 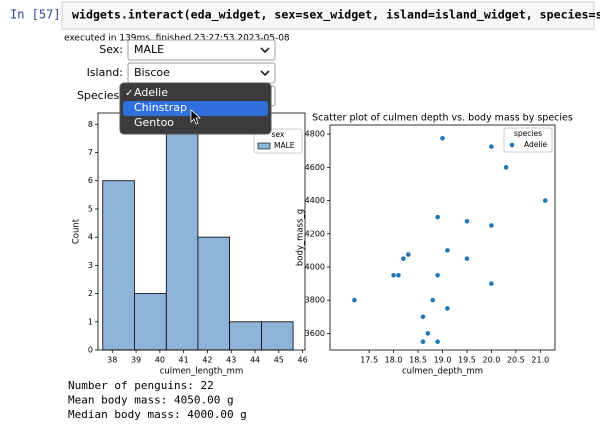 I want to click on x-tick-label: 18.0, so click(x=394, y=360).